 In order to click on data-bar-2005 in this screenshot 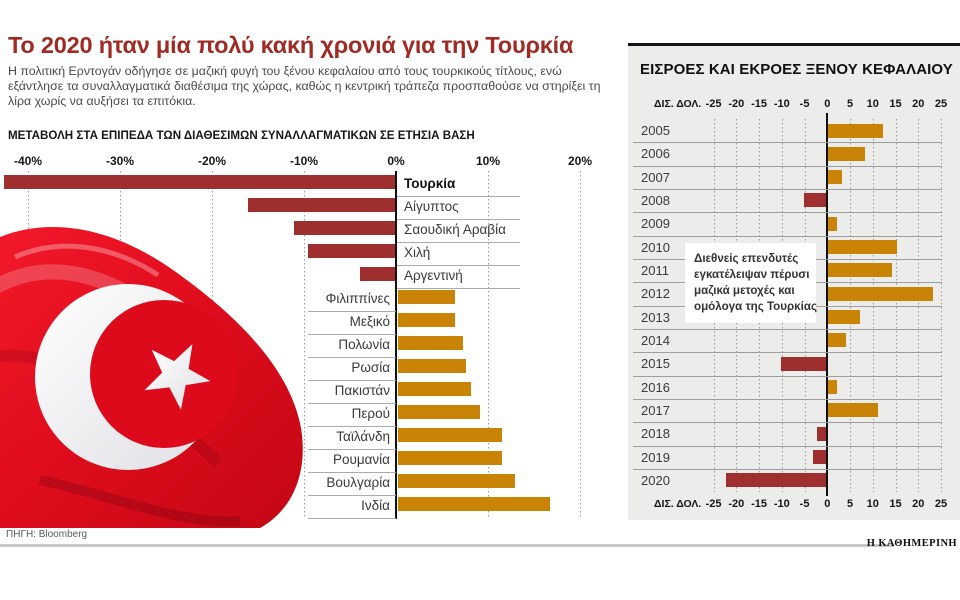, I will do `click(855, 130)`.